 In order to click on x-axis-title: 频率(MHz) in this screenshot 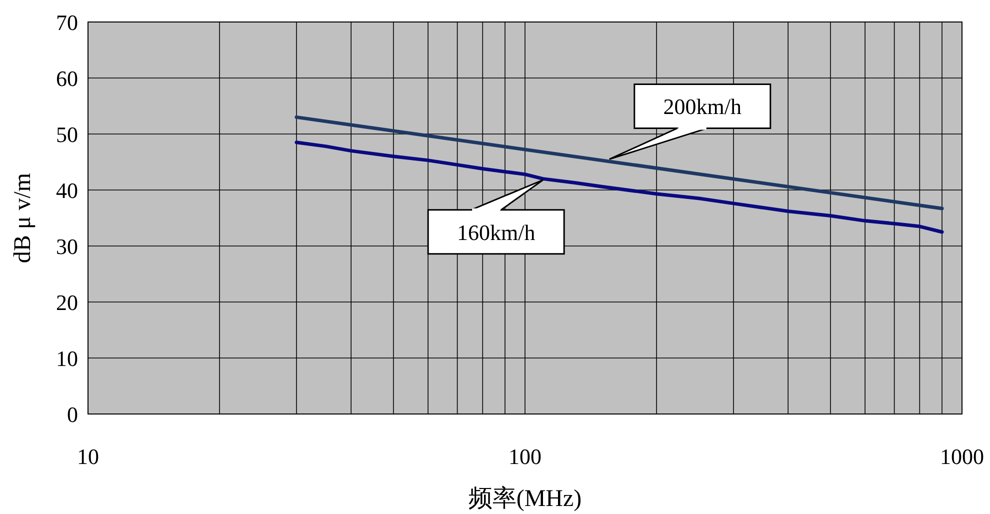, I will do `click(525, 498)`.